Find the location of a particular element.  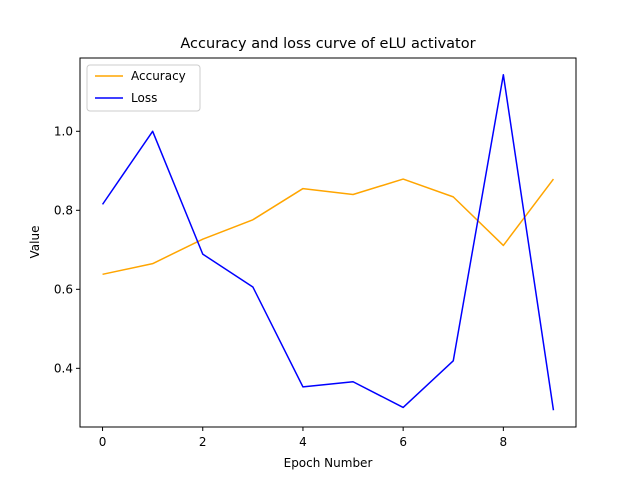

y-tick-label: 0.8 is located at coordinates (63, 210).